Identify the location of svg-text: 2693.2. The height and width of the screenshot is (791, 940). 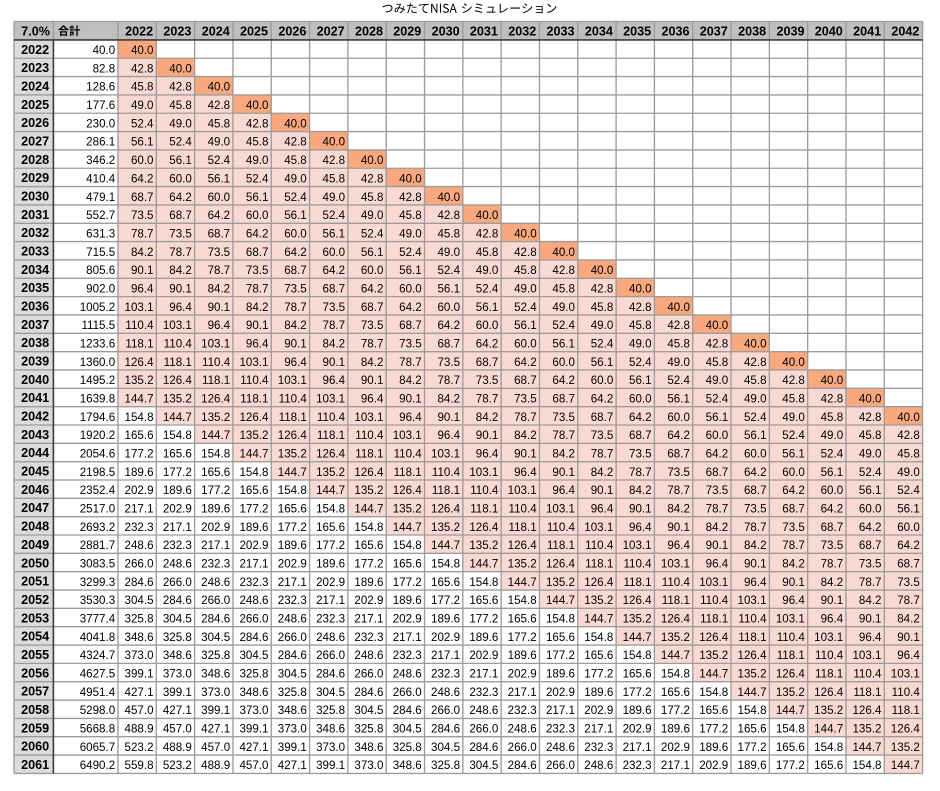
(97, 527).